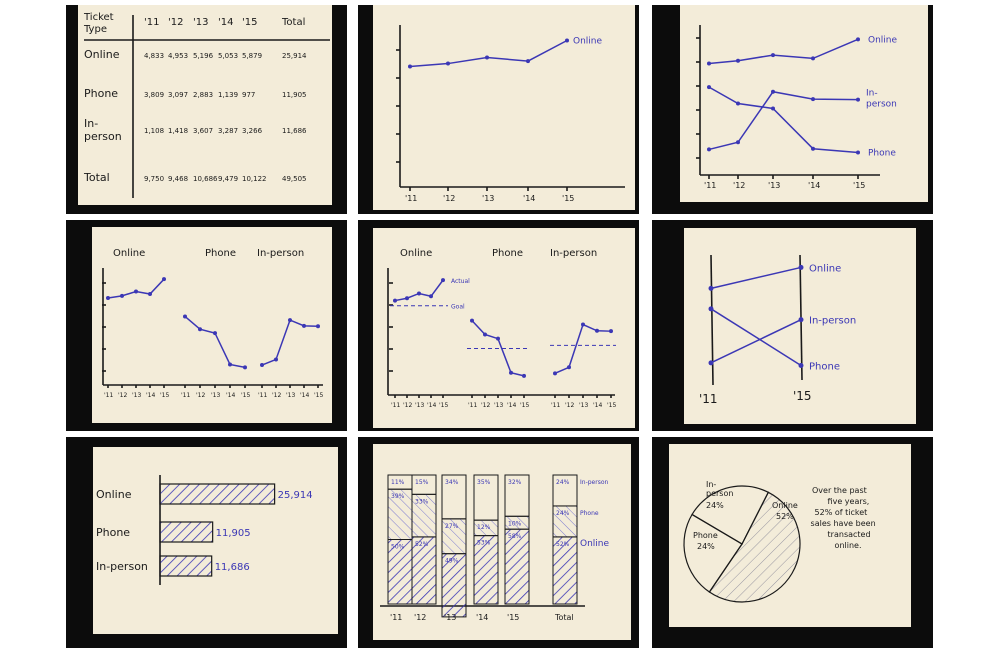 The width and height of the screenshot is (1000, 659). What do you see at coordinates (504, 107) in the screenshot?
I see `panel-2-paper` at bounding box center [504, 107].